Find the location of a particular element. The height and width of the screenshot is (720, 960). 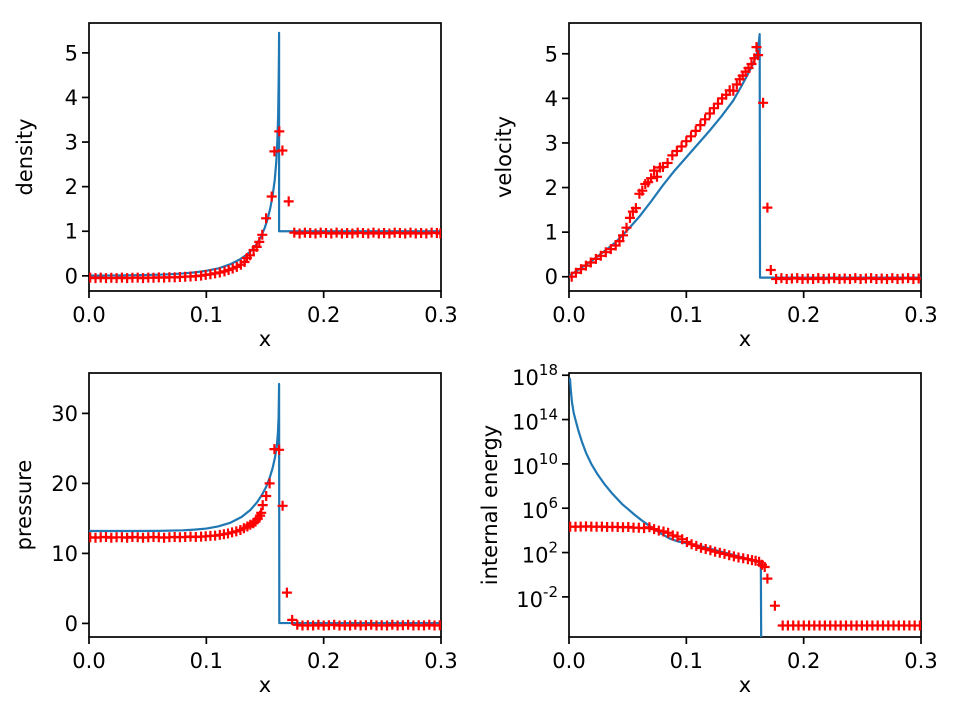

y-axis-label: pressure is located at coordinates (24, 505).